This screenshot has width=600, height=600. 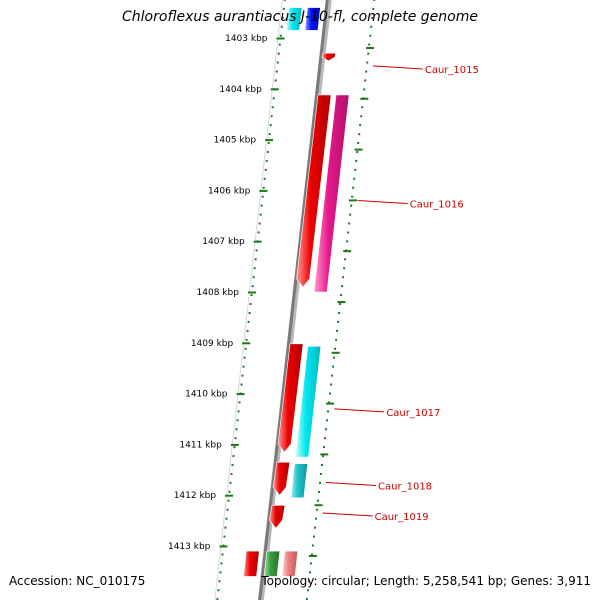 What do you see at coordinates (240, 90) in the screenshot?
I see `tick-label: 1404 kbp` at bounding box center [240, 90].